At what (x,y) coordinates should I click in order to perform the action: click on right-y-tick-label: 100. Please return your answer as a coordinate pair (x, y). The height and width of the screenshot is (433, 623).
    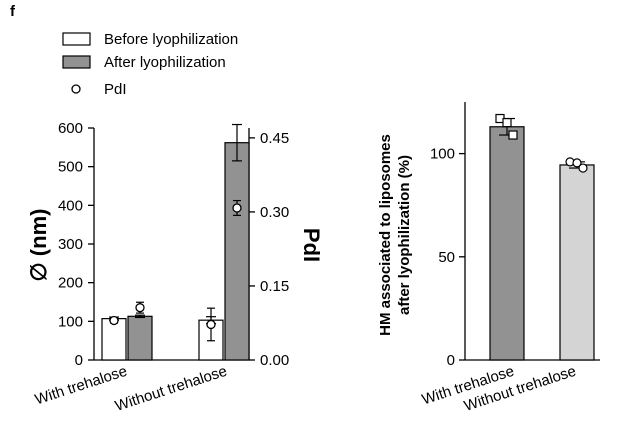
    Looking at the image, I should click on (442, 154).